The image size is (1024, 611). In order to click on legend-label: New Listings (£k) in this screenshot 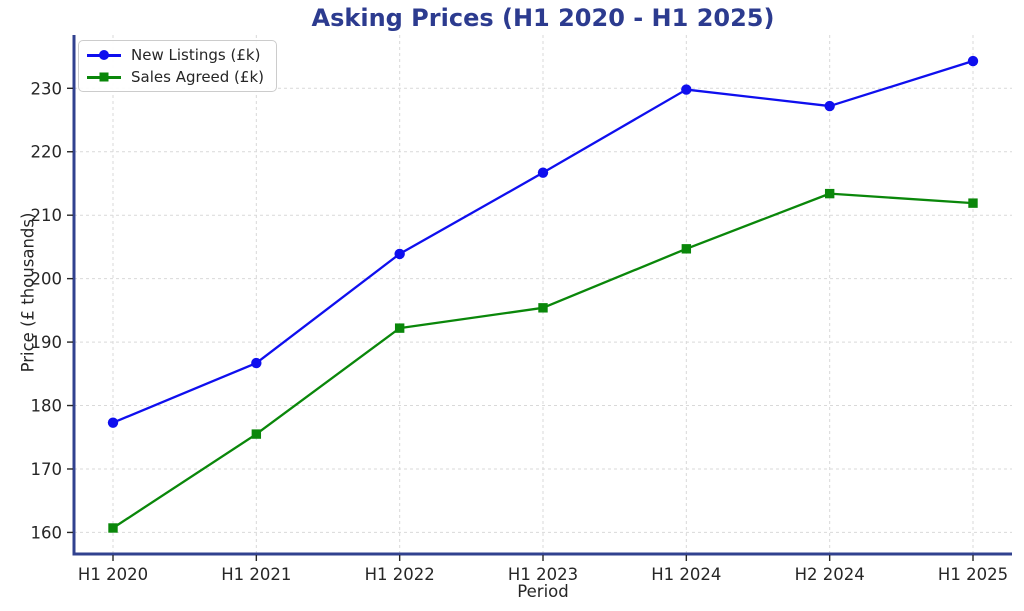, I will do `click(196, 55)`.